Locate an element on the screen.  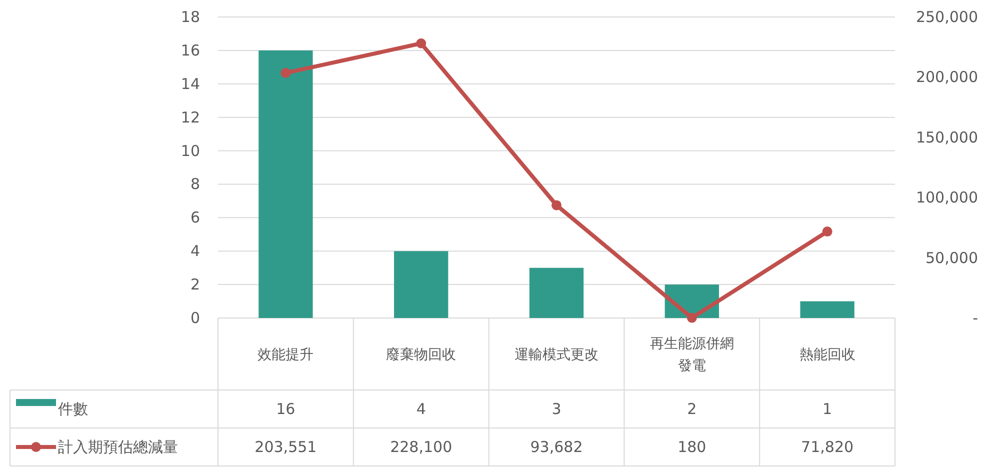
data-label: 71,820 is located at coordinates (827, 447).